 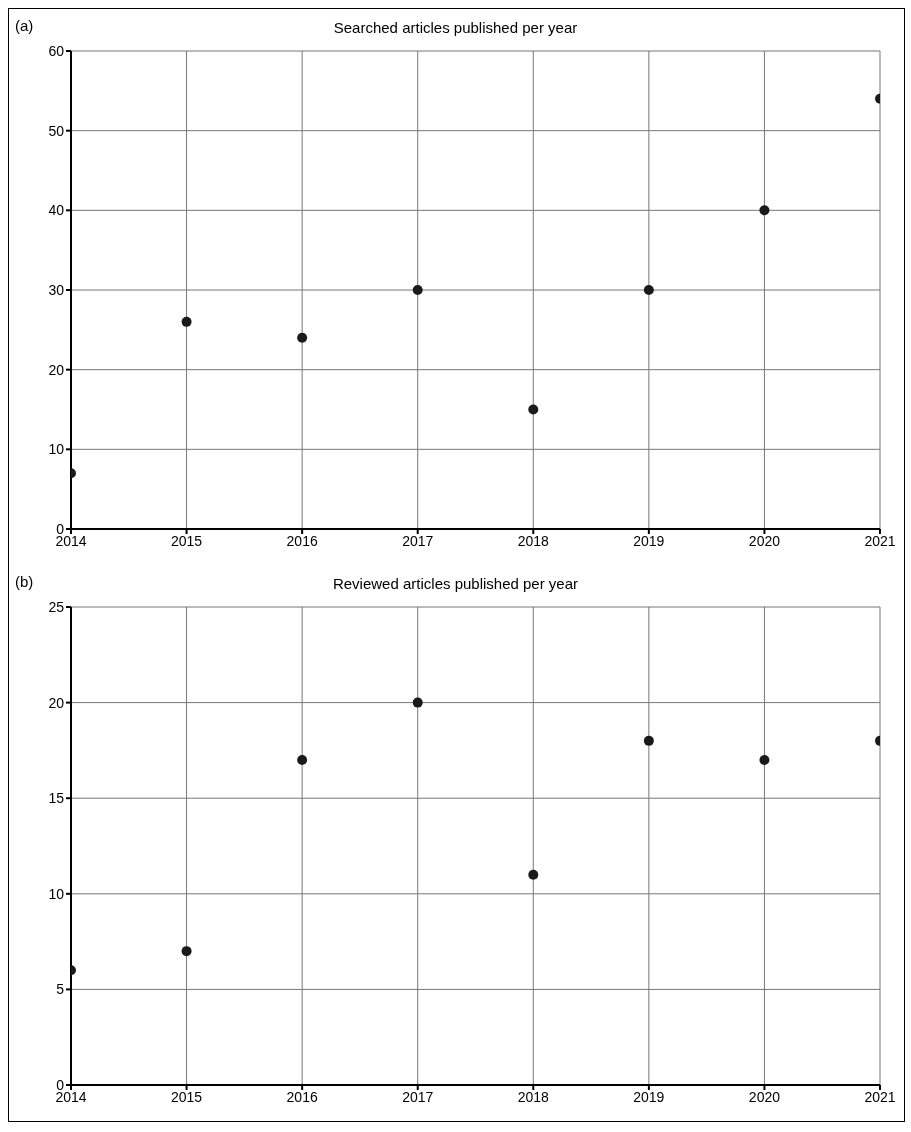 What do you see at coordinates (56, 210) in the screenshot?
I see `y-tick-label: 40` at bounding box center [56, 210].